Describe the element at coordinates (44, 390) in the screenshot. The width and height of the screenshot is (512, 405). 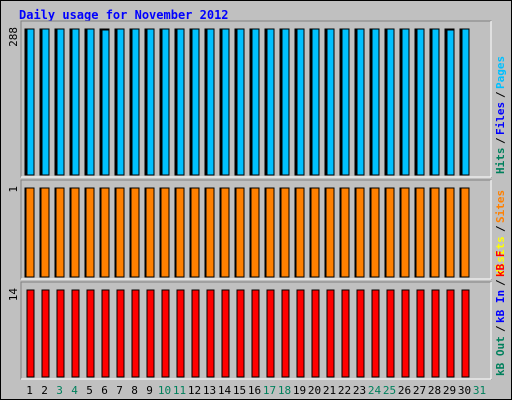
I see `x-tick-label-2: 2` at that location.